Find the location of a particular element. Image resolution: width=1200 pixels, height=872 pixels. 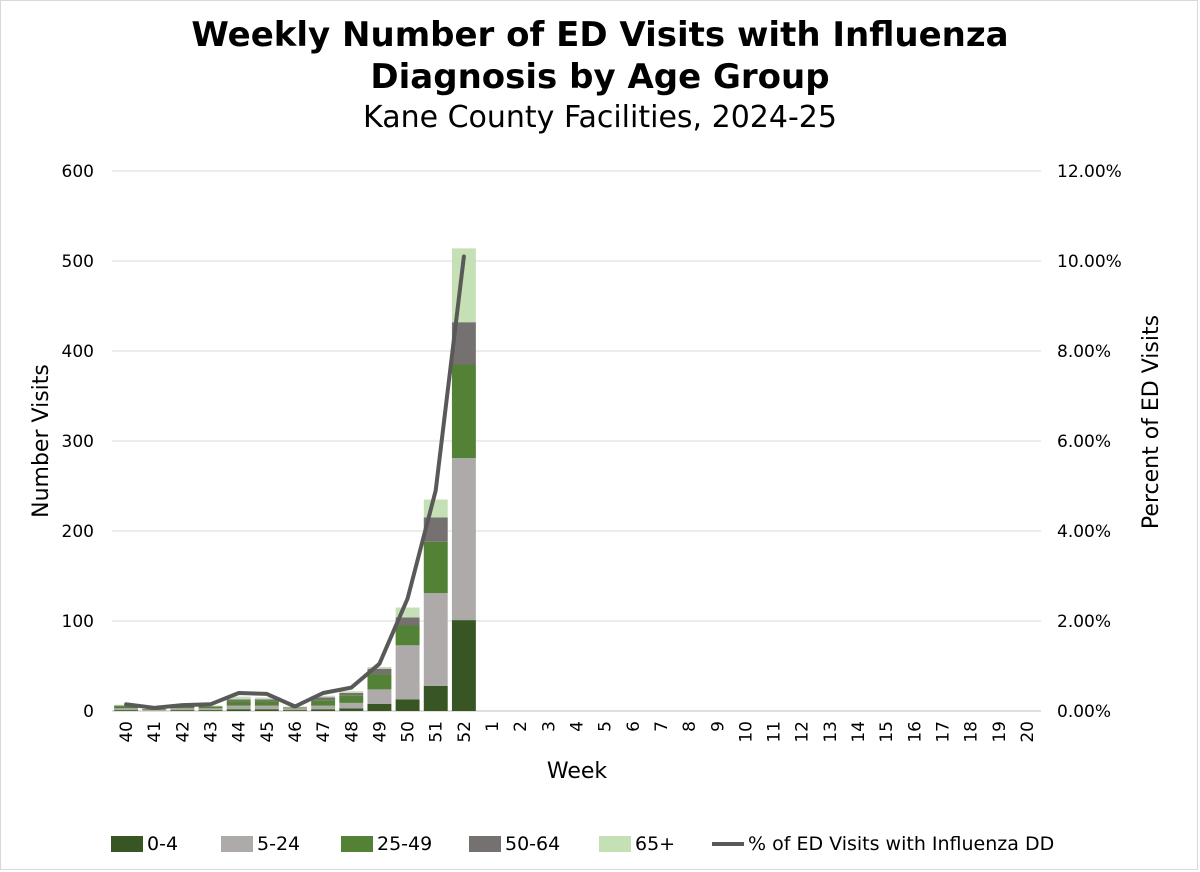

x-tick-label: 12 is located at coordinates (803, 732).